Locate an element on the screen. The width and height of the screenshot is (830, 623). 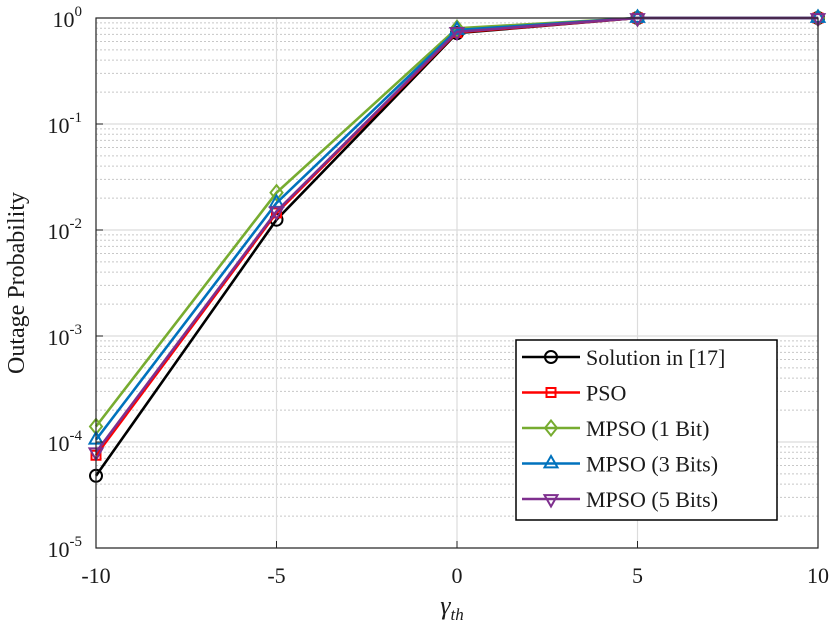
y-axis-ticks: 10⁻⁵ 10⁻⁴ 10⁻³ 10⁻² 10⁻¹ 10⁰ is located at coordinates (75, 283).